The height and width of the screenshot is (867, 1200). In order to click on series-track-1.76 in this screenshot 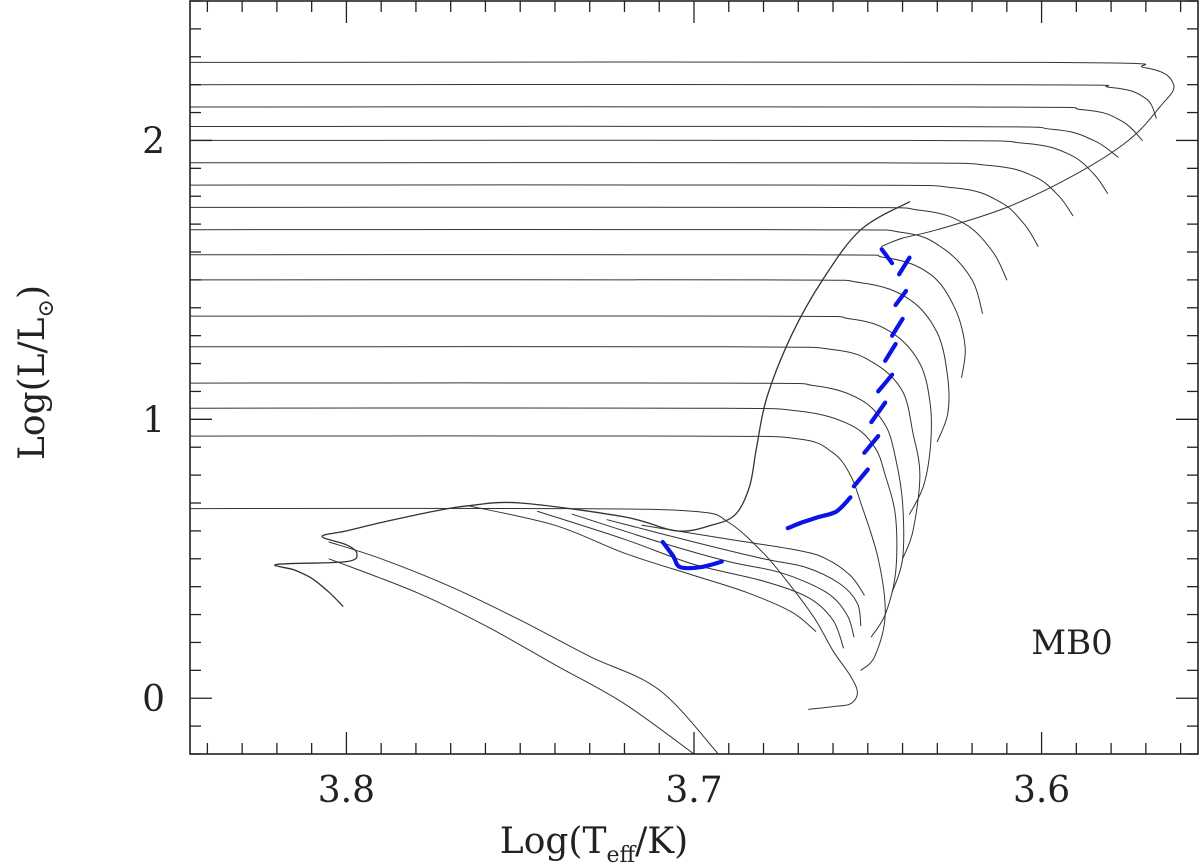, I will do `click(599, 243)`.